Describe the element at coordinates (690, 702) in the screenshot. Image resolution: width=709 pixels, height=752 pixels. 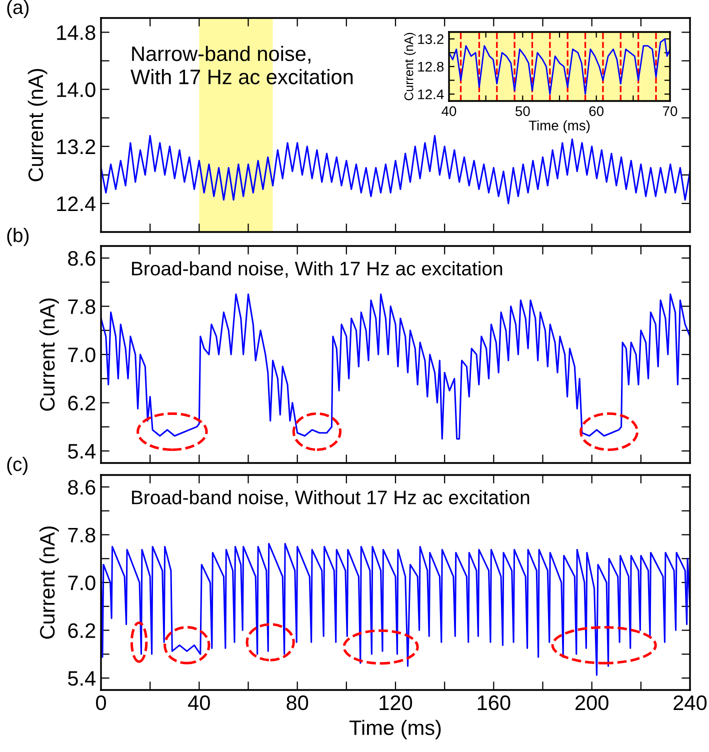
I see `x-tick-label: 240` at that location.